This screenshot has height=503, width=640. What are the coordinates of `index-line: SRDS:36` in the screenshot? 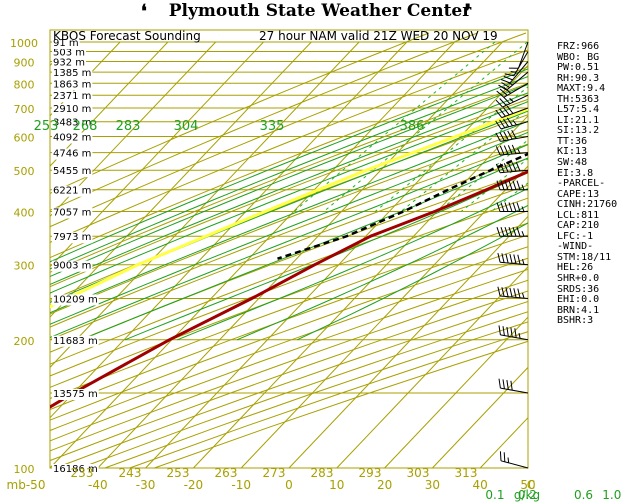 It's located at (578, 289).